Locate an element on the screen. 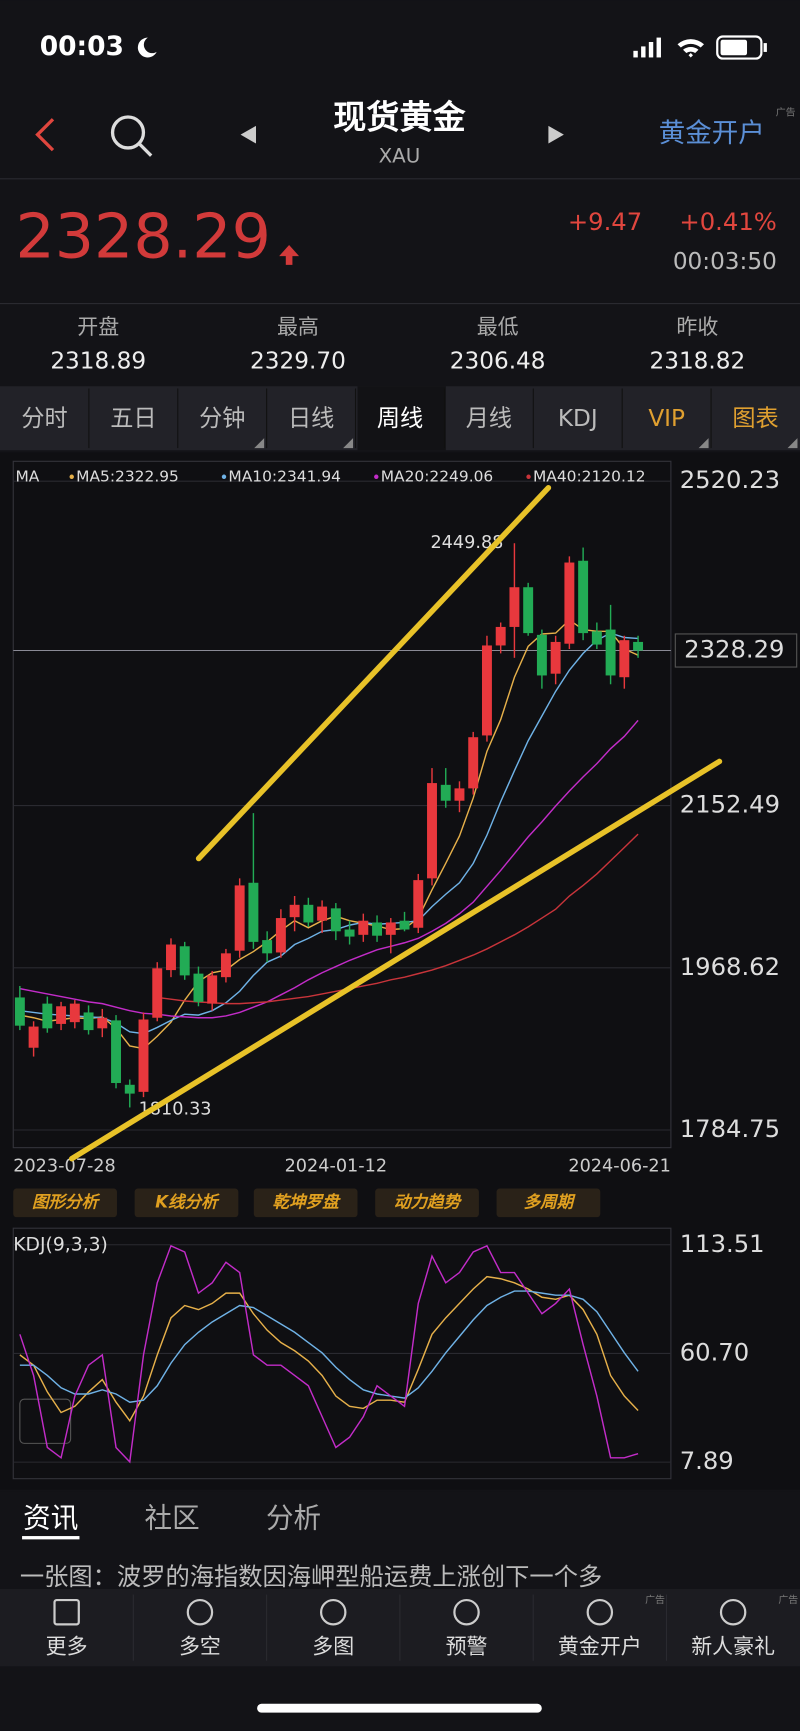  tab: 周线 is located at coordinates (400, 418).